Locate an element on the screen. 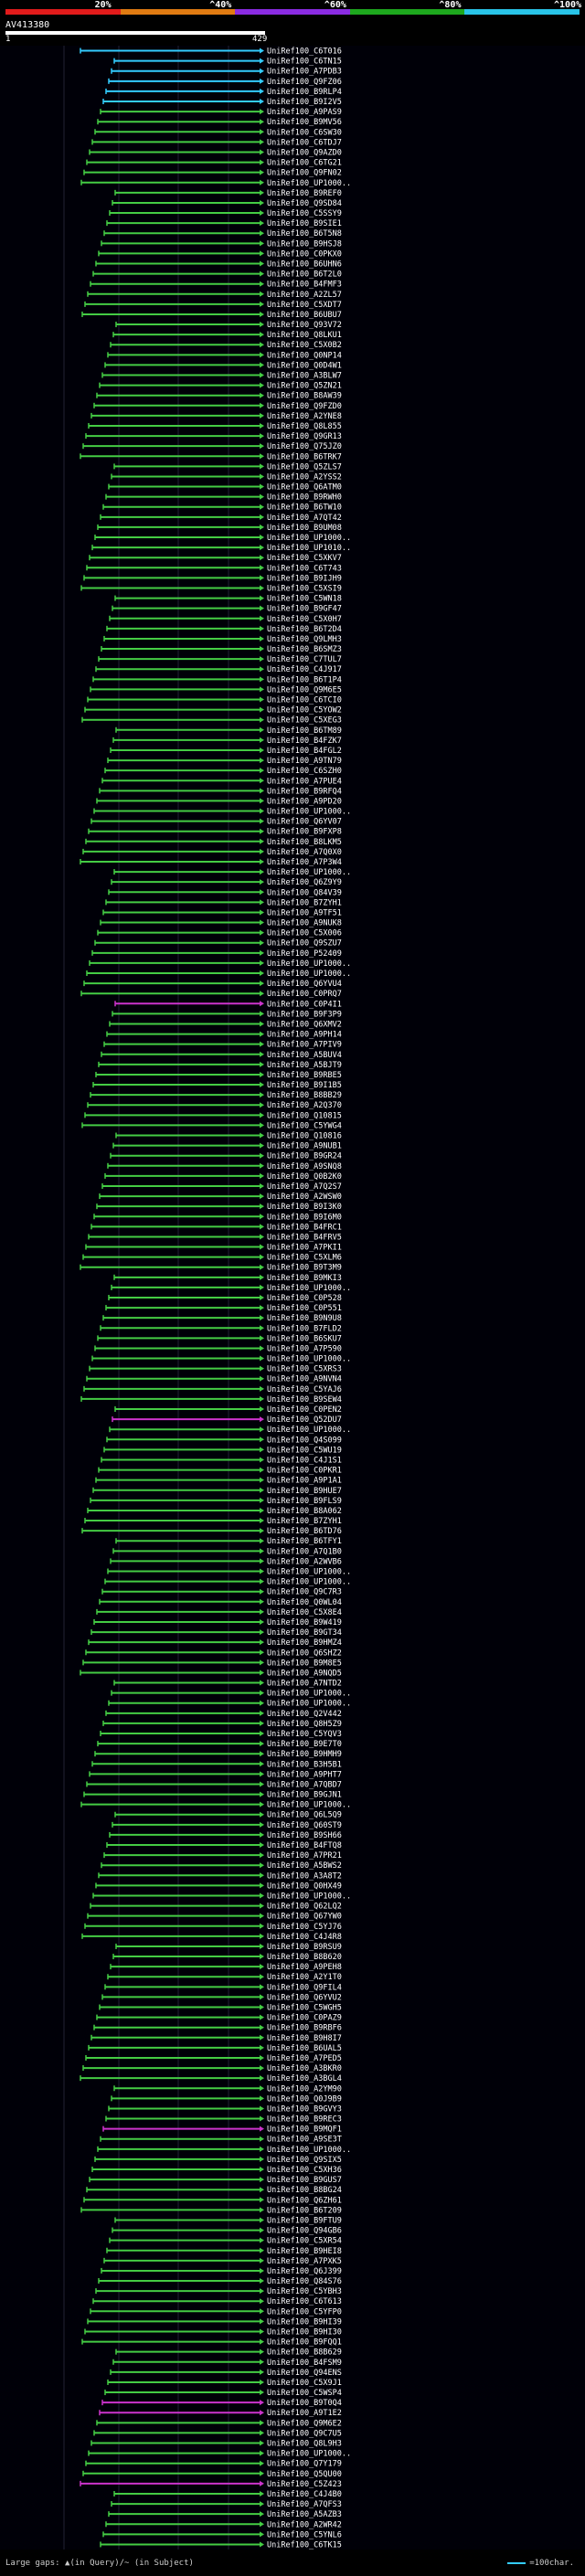 The height and width of the screenshot is (2576, 585). hit-label: UniRef100_B9GVY3 is located at coordinates (304, 2109).